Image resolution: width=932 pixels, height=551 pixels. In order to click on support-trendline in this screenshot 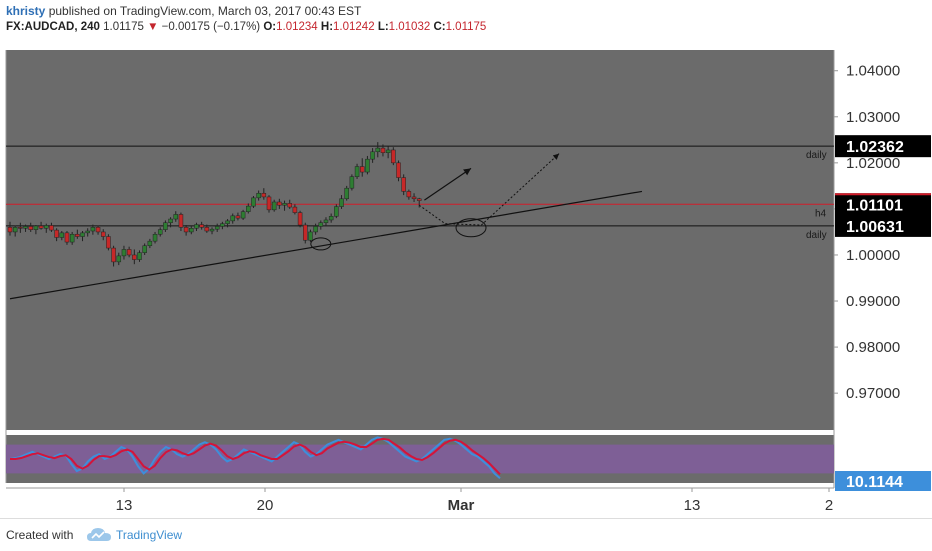, I will do `click(326, 245)`.